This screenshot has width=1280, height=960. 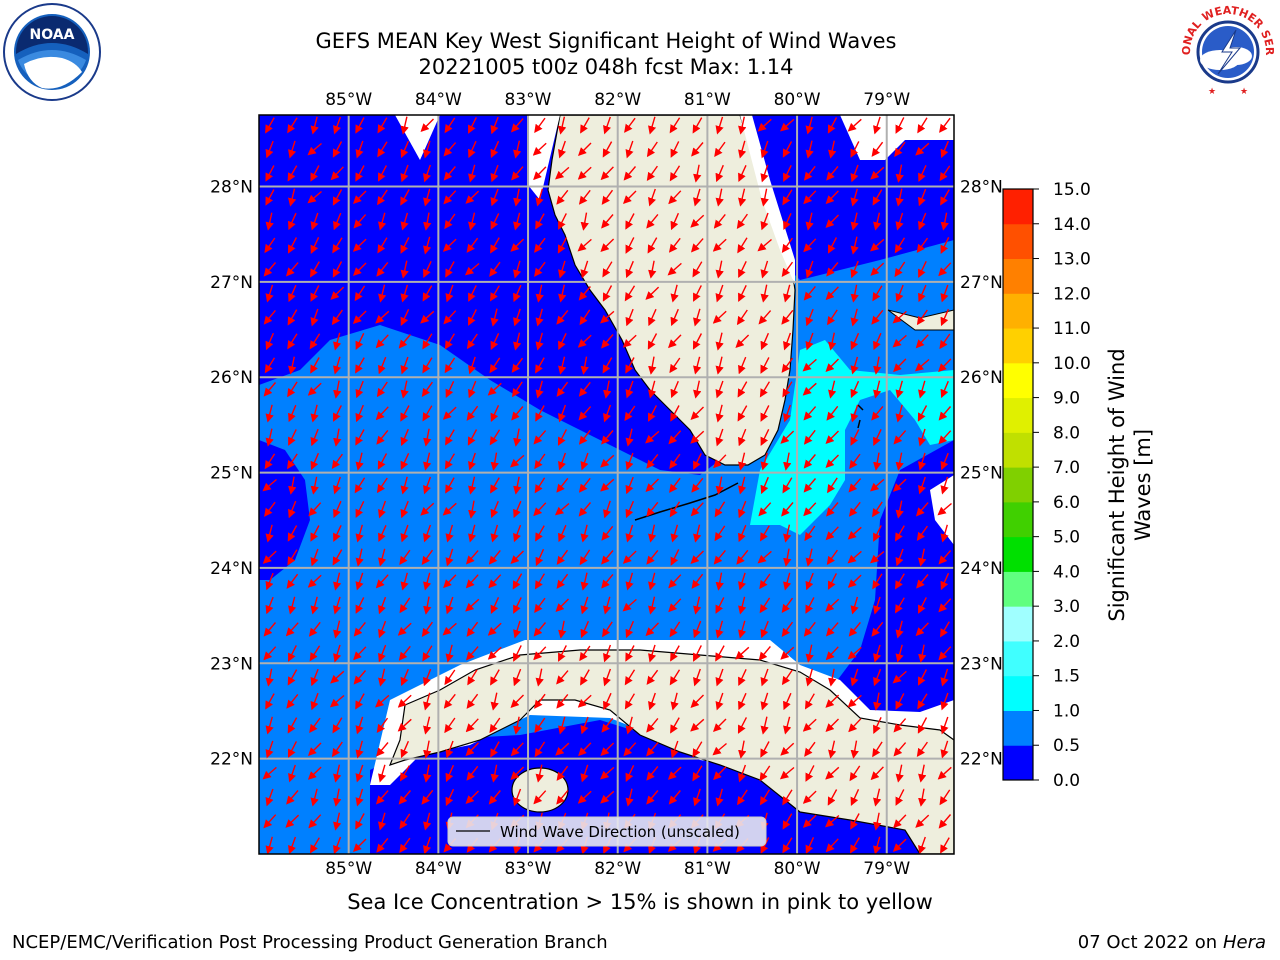 I want to click on lat-tick-label: 27°N, so click(x=981, y=283).